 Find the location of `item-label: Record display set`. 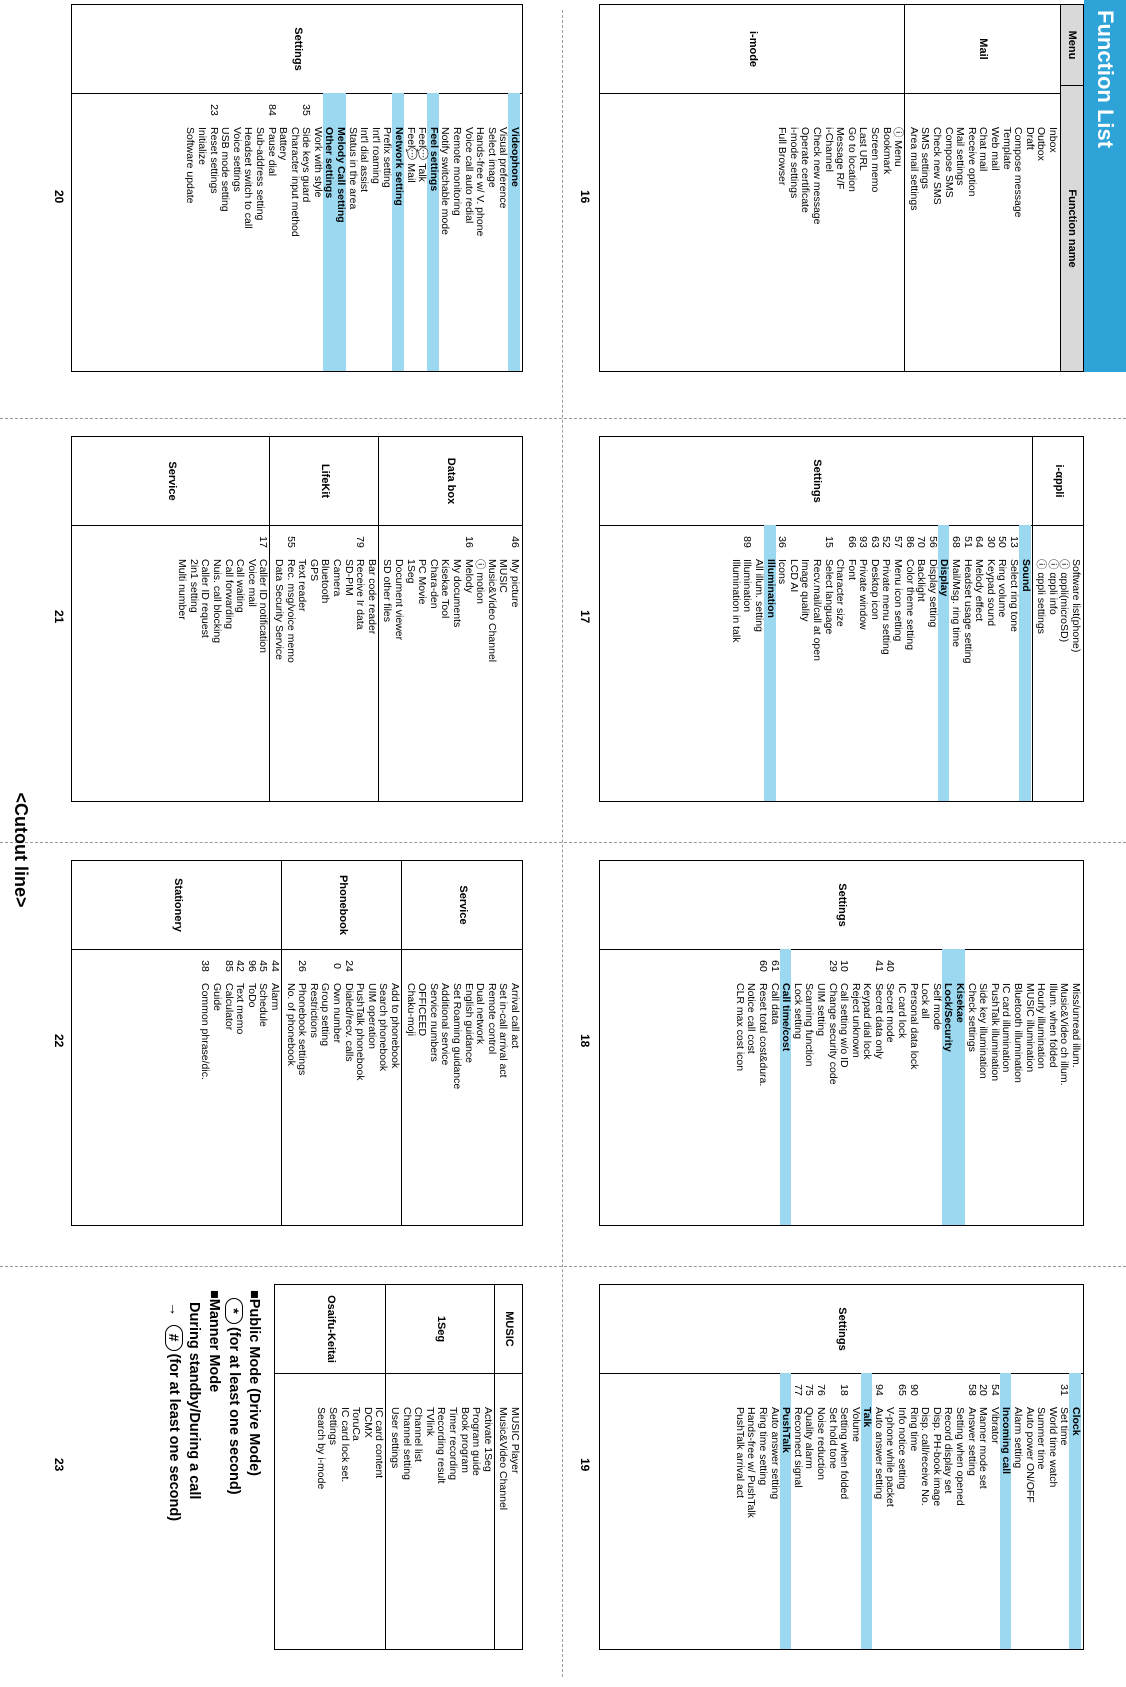

item-label: Record display set is located at coordinates (948, 1450).